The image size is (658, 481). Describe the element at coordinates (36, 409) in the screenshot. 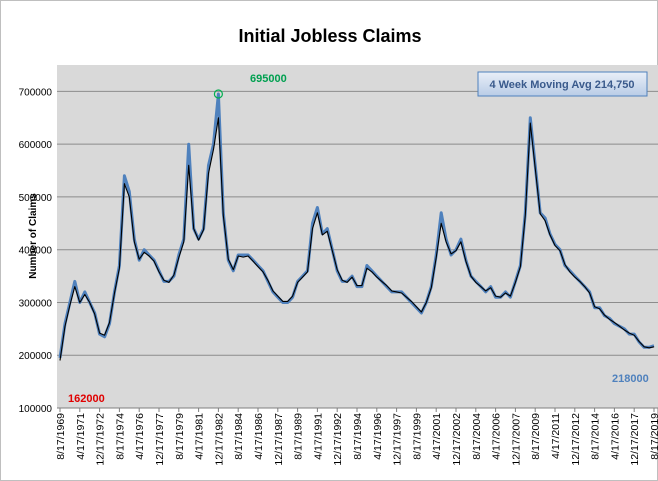

I see `y-tick-label: 100000` at that location.